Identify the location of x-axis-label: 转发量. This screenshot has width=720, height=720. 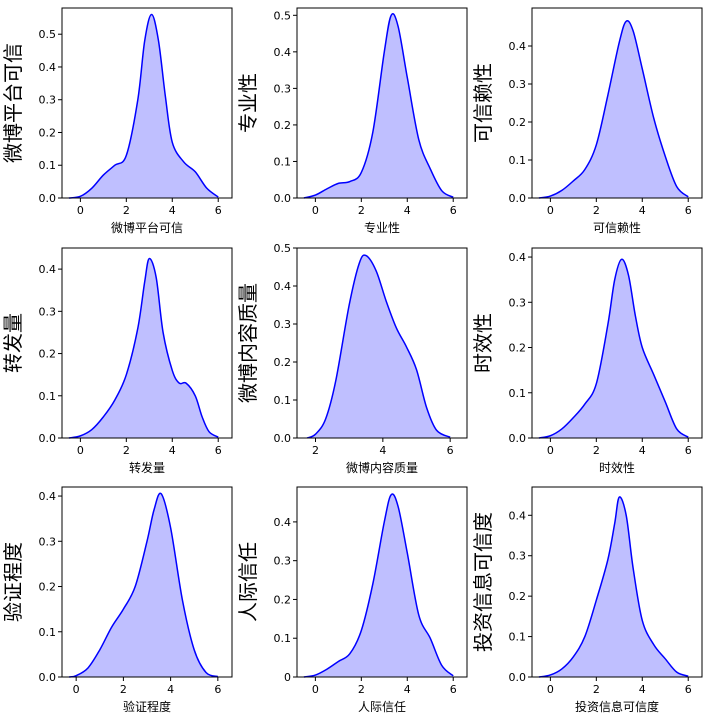
(147, 467).